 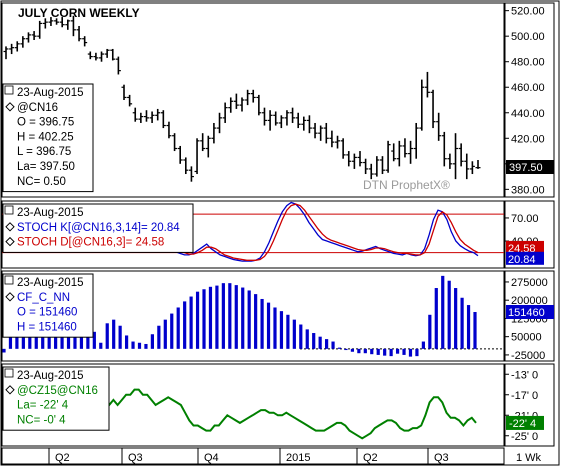 What do you see at coordinates (524, 375) in the screenshot?
I see `y-tick-label: -13' 0` at bounding box center [524, 375].